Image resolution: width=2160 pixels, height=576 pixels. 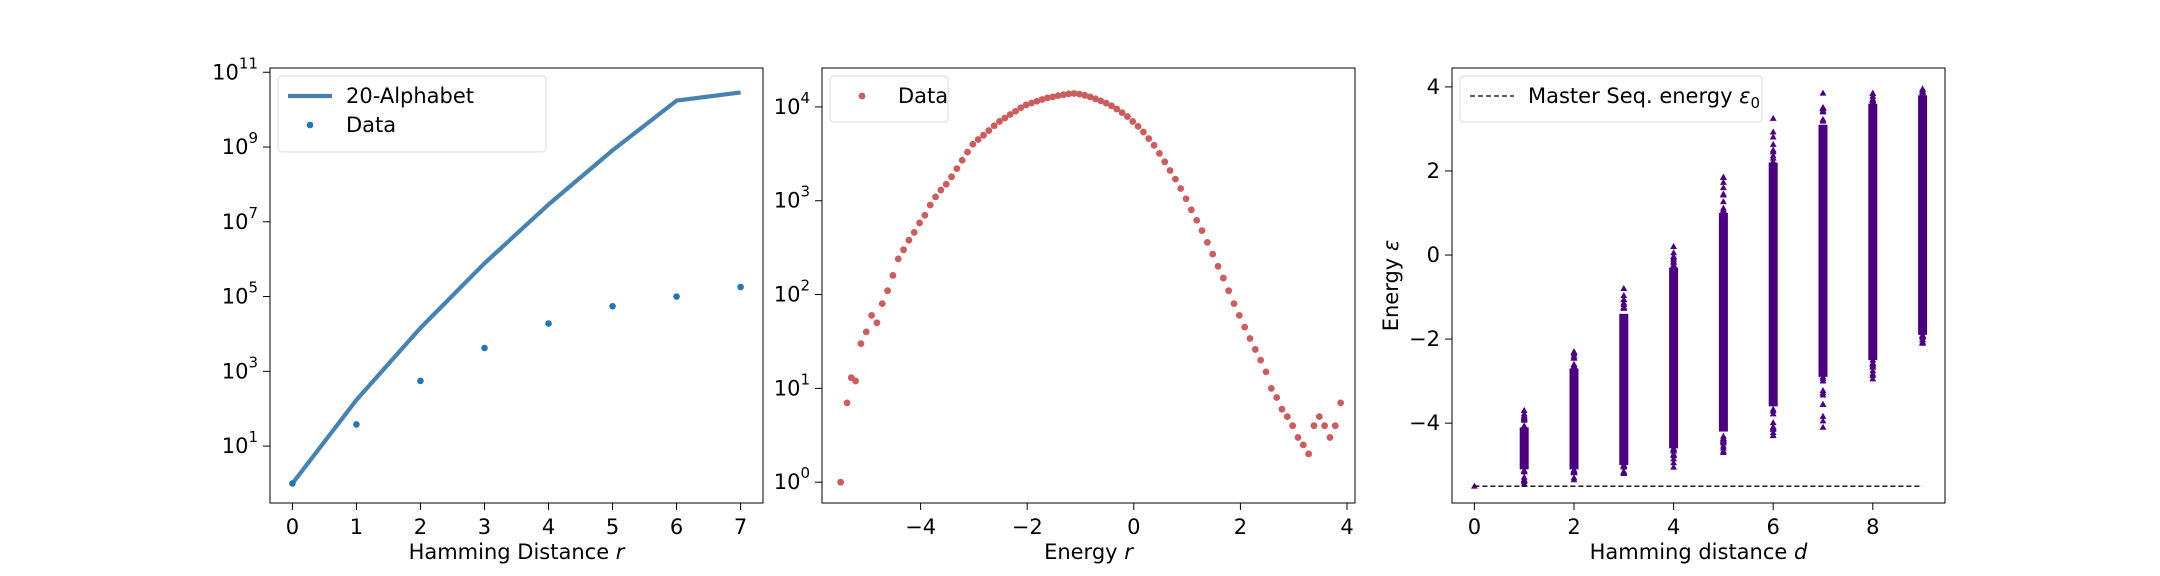 I want to click on x-tick-label: 0, so click(x=292, y=527).